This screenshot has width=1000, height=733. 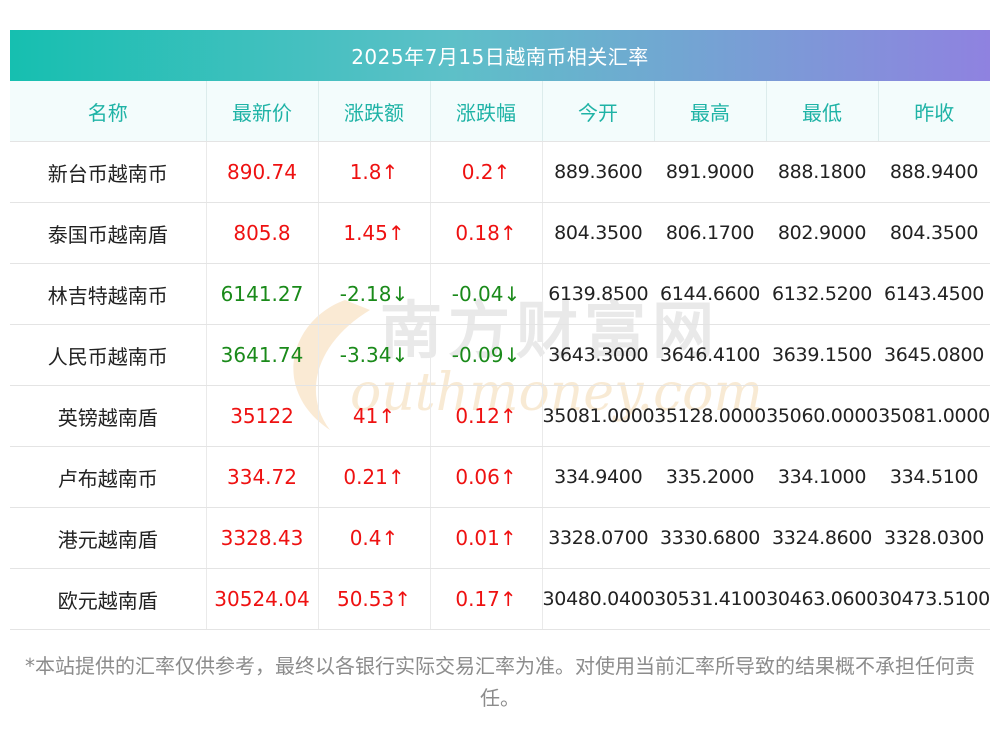 What do you see at coordinates (374, 172) in the screenshot?
I see `change-amount: 1.8↑` at bounding box center [374, 172].